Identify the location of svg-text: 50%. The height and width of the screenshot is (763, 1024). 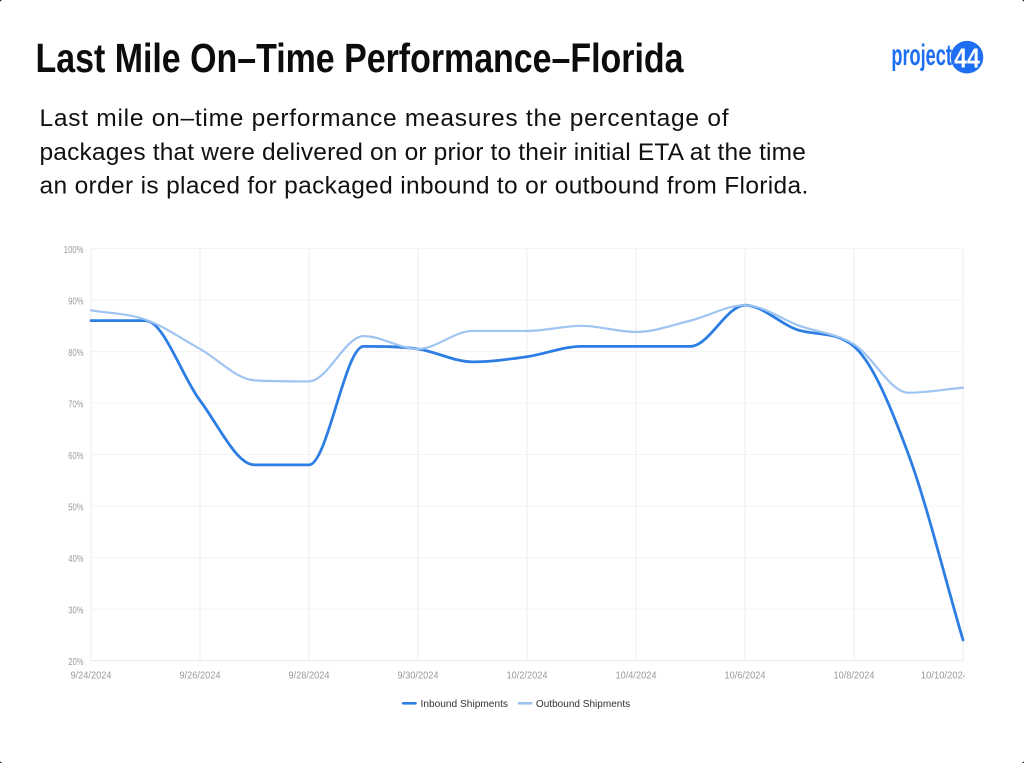
(75, 507).